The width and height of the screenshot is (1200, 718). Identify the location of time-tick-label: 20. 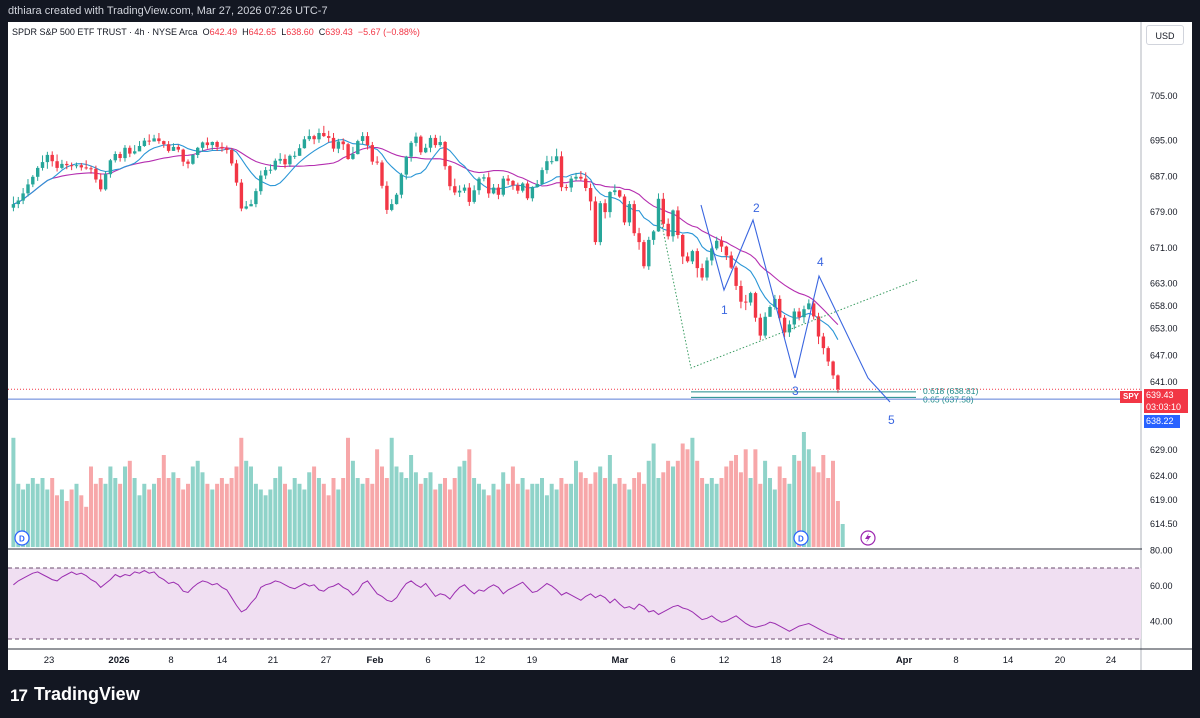
(1060, 660).